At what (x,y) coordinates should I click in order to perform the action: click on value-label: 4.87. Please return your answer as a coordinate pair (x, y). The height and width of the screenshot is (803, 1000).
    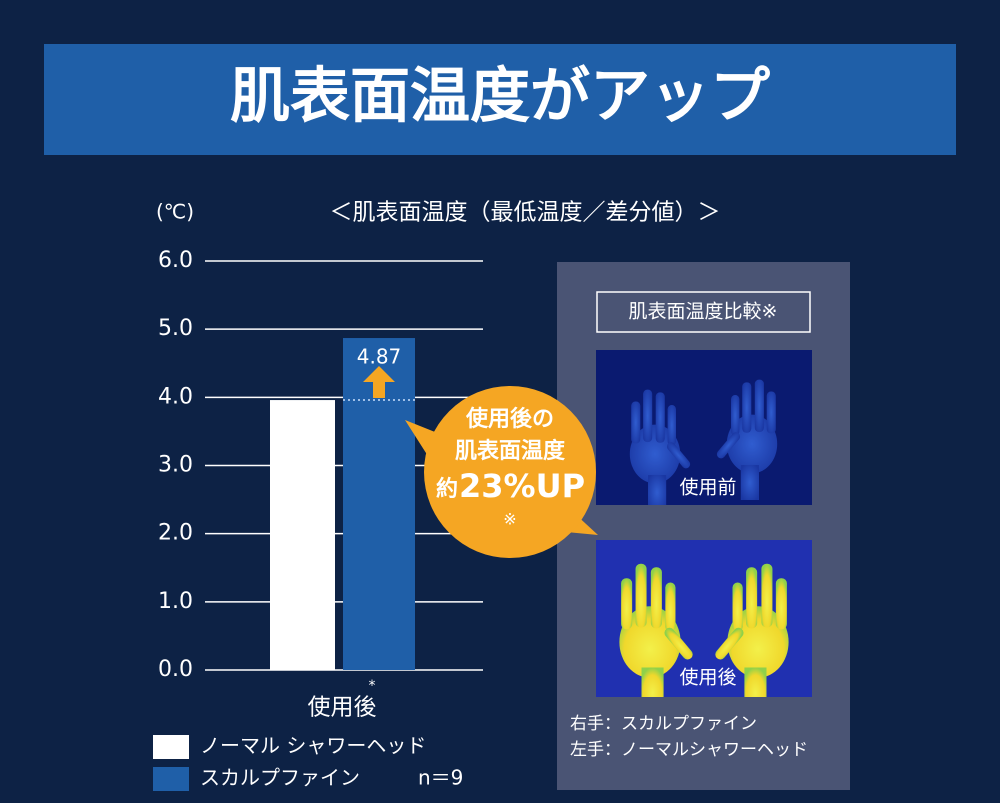
    Looking at the image, I should click on (379, 357).